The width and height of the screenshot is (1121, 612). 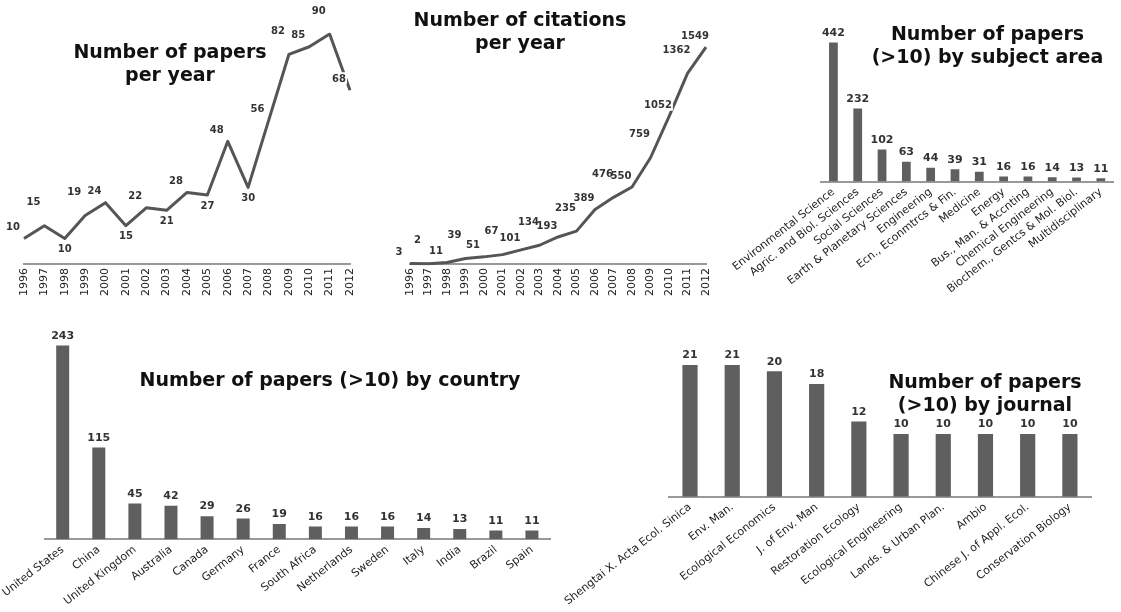 I want to click on data-label: 3, so click(x=399, y=252).